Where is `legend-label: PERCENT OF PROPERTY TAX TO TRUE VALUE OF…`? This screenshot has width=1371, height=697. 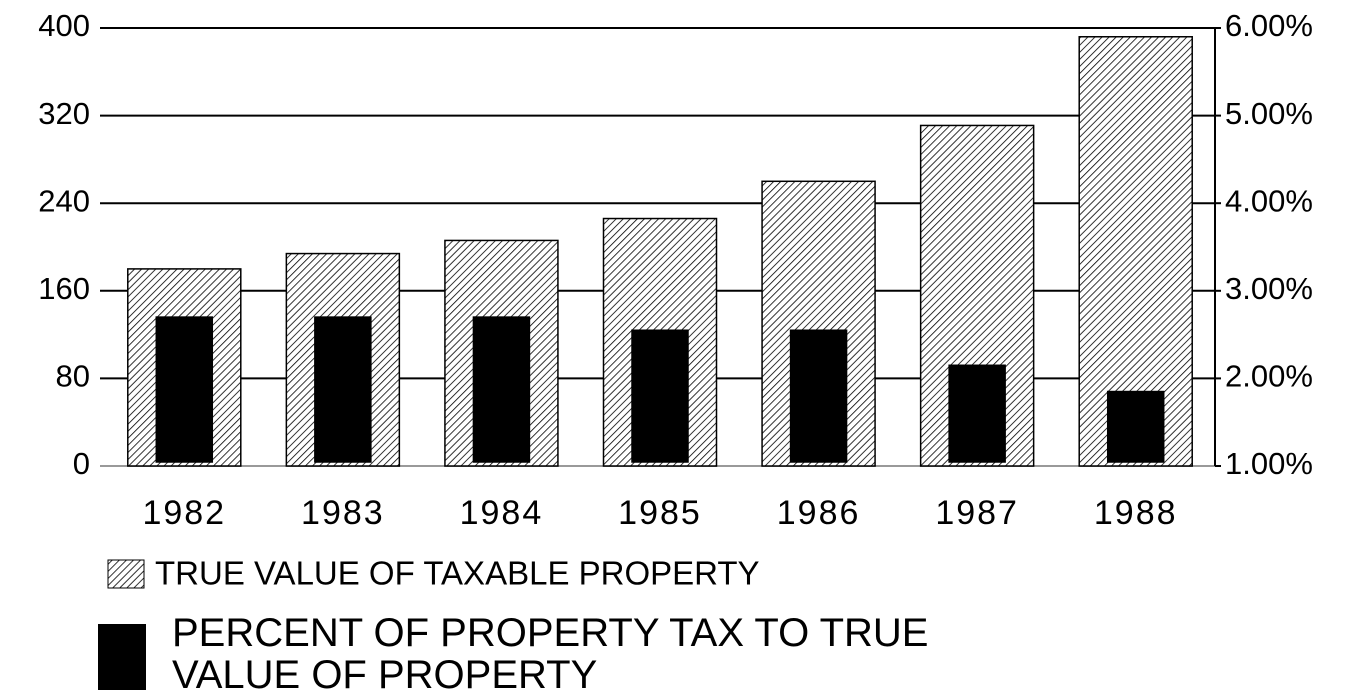 legend-label: PERCENT OF PROPERTY TAX TO TRUE VALUE OF… is located at coordinates (550, 654).